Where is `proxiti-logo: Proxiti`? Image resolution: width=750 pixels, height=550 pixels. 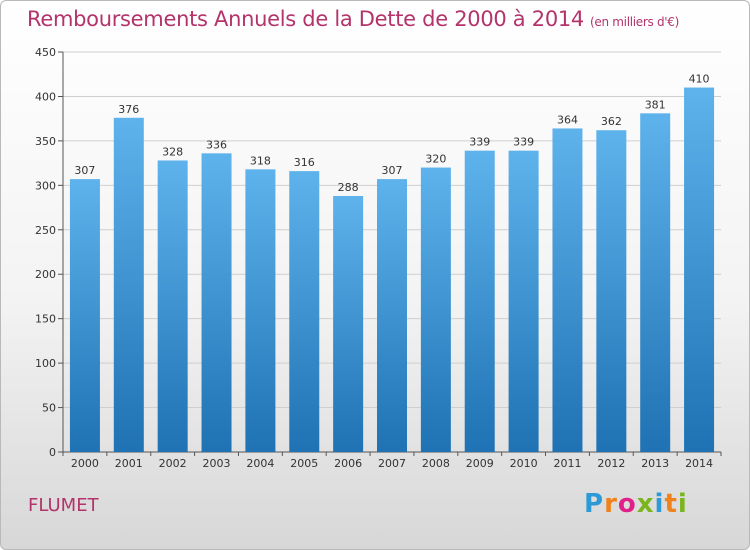 proxiti-logo: Proxiti is located at coordinates (636, 504).